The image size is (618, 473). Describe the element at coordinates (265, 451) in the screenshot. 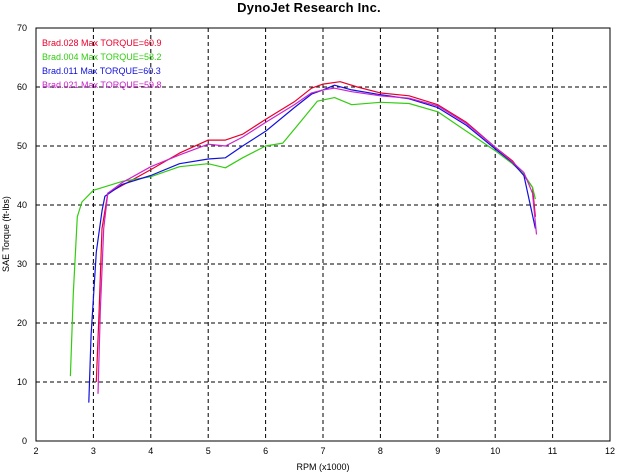

I see `x-tick-label: 6` at that location.